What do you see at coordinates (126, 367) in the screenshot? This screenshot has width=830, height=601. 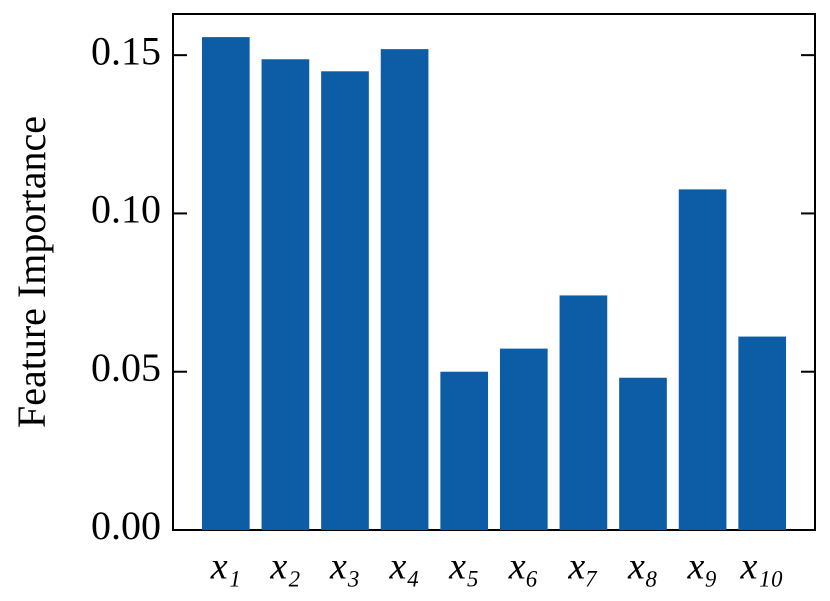 I see `y-tick-label: 0.05` at bounding box center [126, 367].